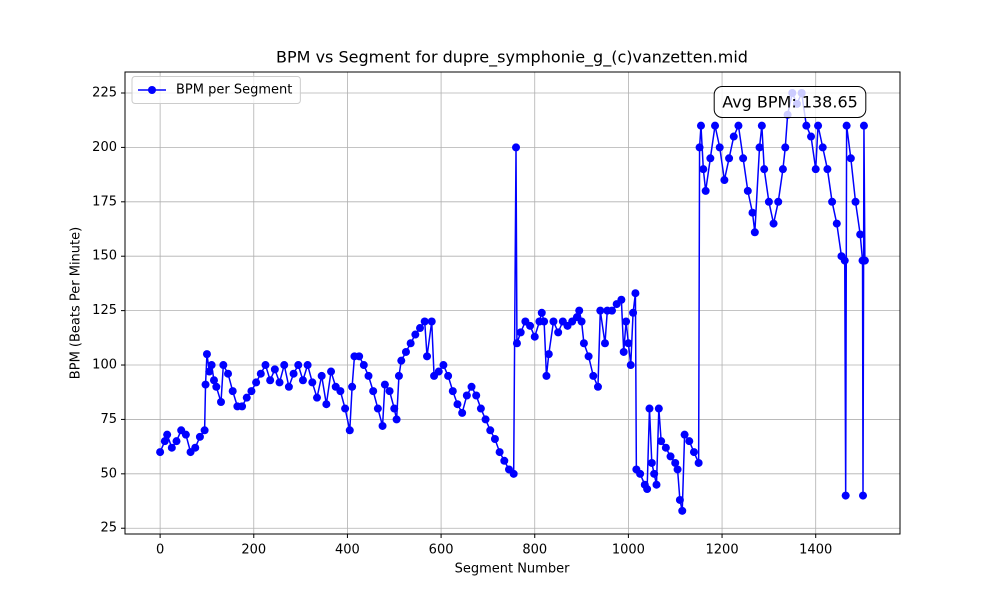 The image size is (1000, 600). Describe the element at coordinates (722, 550) in the screenshot. I see `x-tick-label: 1200` at that location.